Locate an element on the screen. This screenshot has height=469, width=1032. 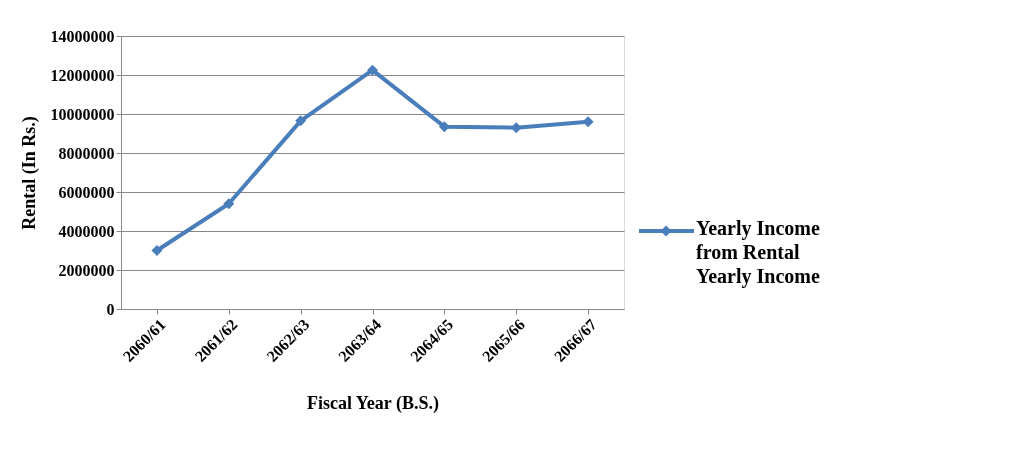
y-tick-label: 2000000 is located at coordinates (86, 270).